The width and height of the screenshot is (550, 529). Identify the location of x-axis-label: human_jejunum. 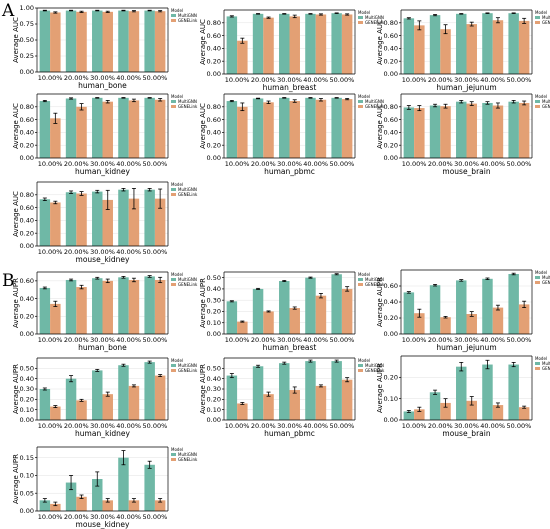
(466, 87).